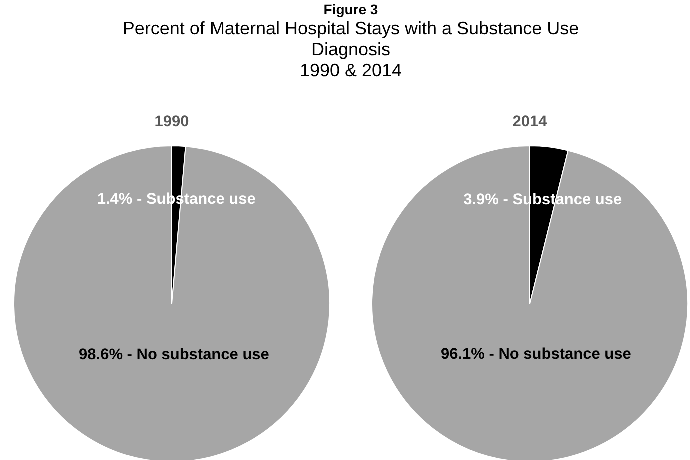  Describe the element at coordinates (530, 122) in the screenshot. I see `chart-title: 2014` at that location.